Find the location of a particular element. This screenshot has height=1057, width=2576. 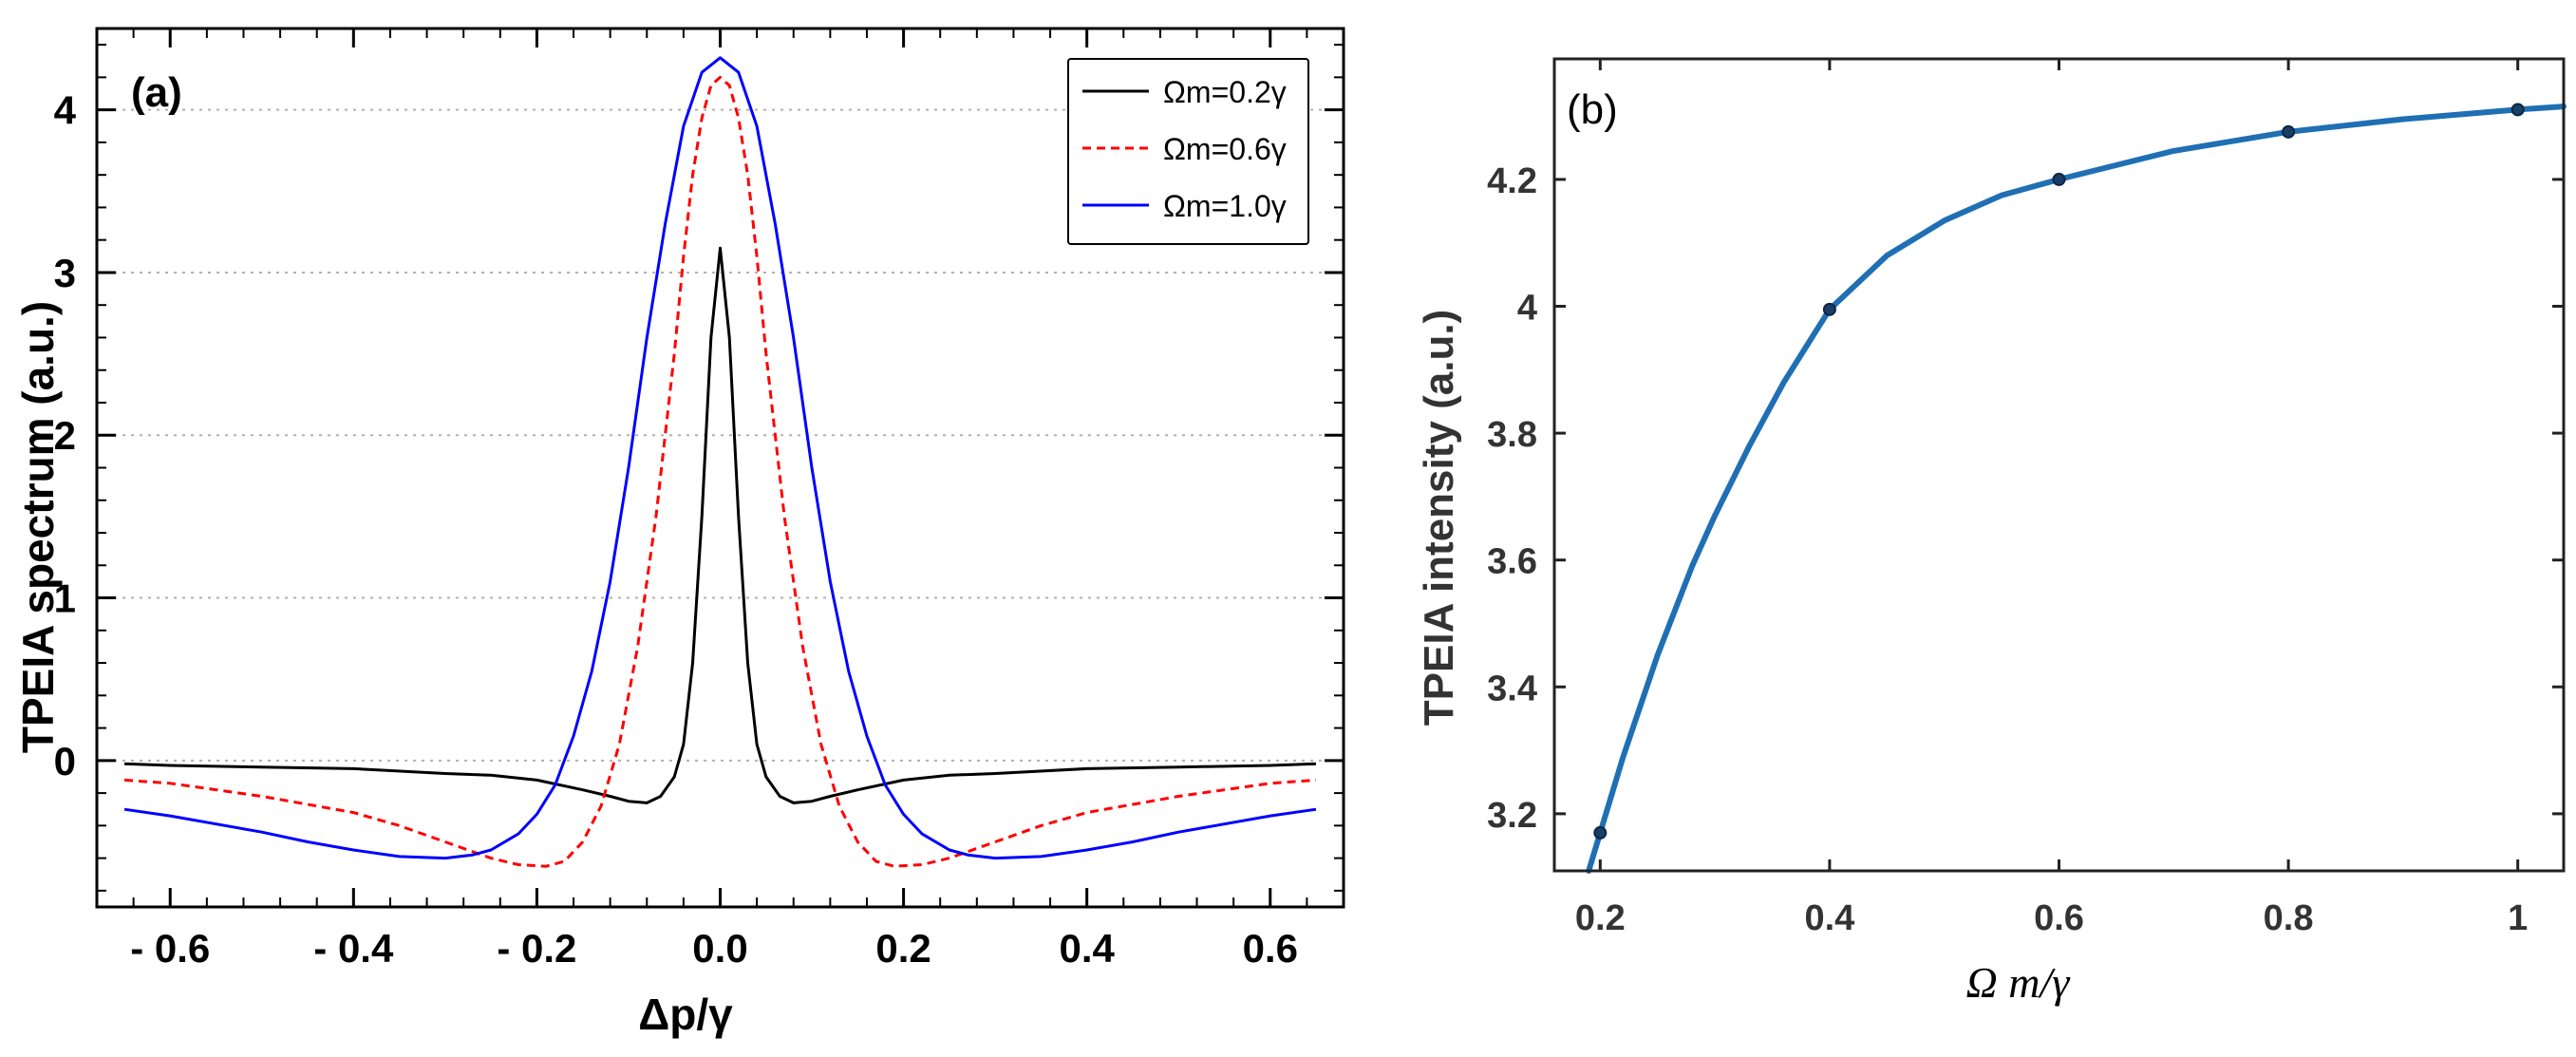

panel-a-legend: Ωm=0.2γ Ωm=0.6γ Ωm=1.0γ is located at coordinates (1188, 151).